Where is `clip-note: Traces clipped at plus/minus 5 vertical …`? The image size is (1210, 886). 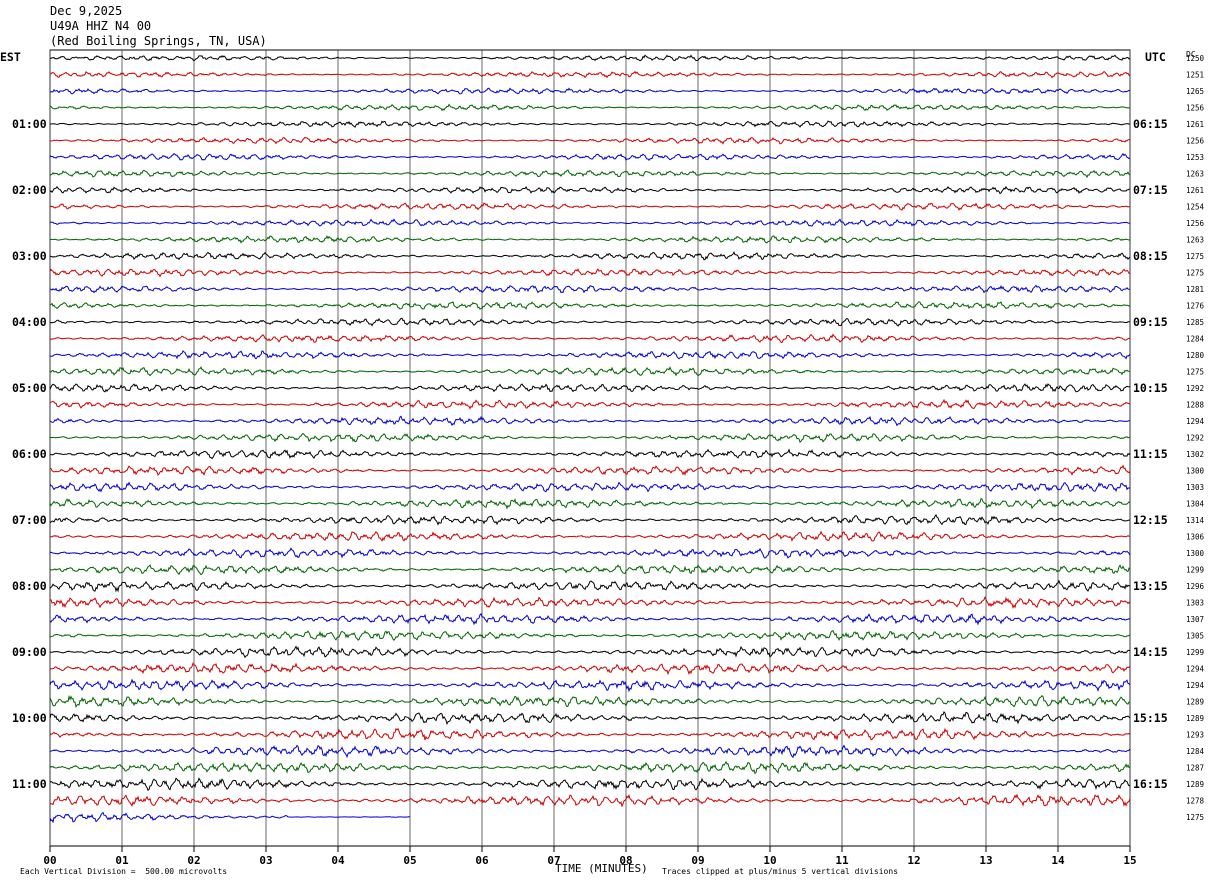
clip-note: Traces clipped at plus/minus 5 vertical … is located at coordinates (780, 871).